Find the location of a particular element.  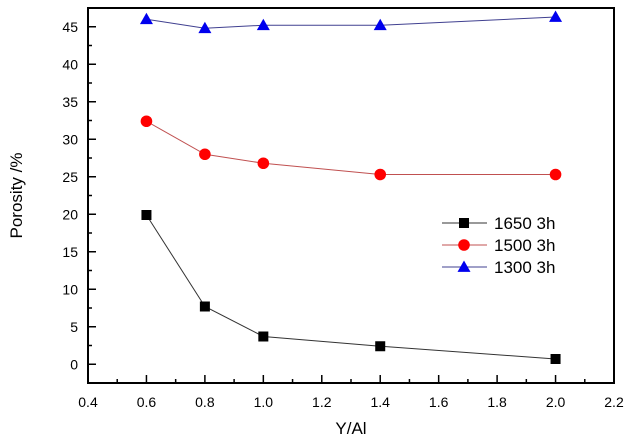

y-tick-label: 35 is located at coordinates (70, 102).